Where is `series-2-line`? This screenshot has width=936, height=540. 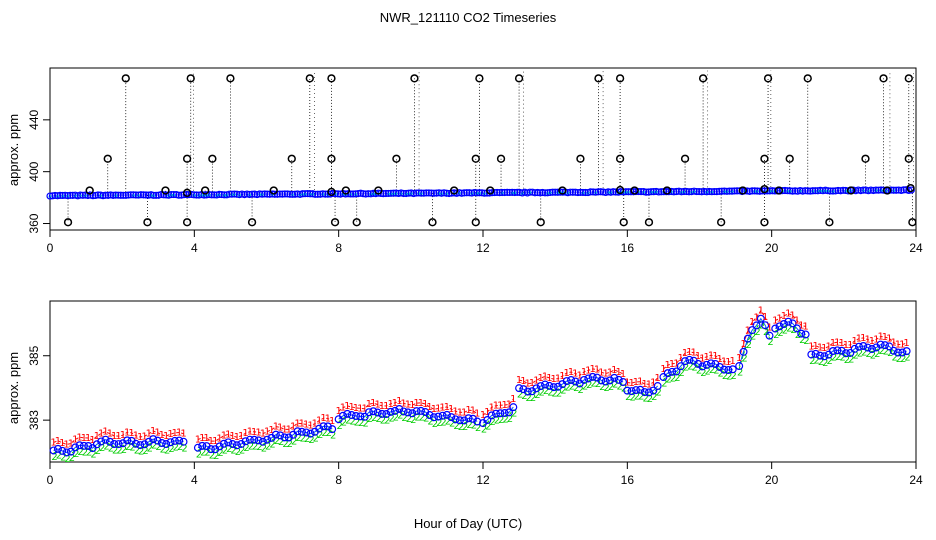 series-2-line is located at coordinates (498, 418).